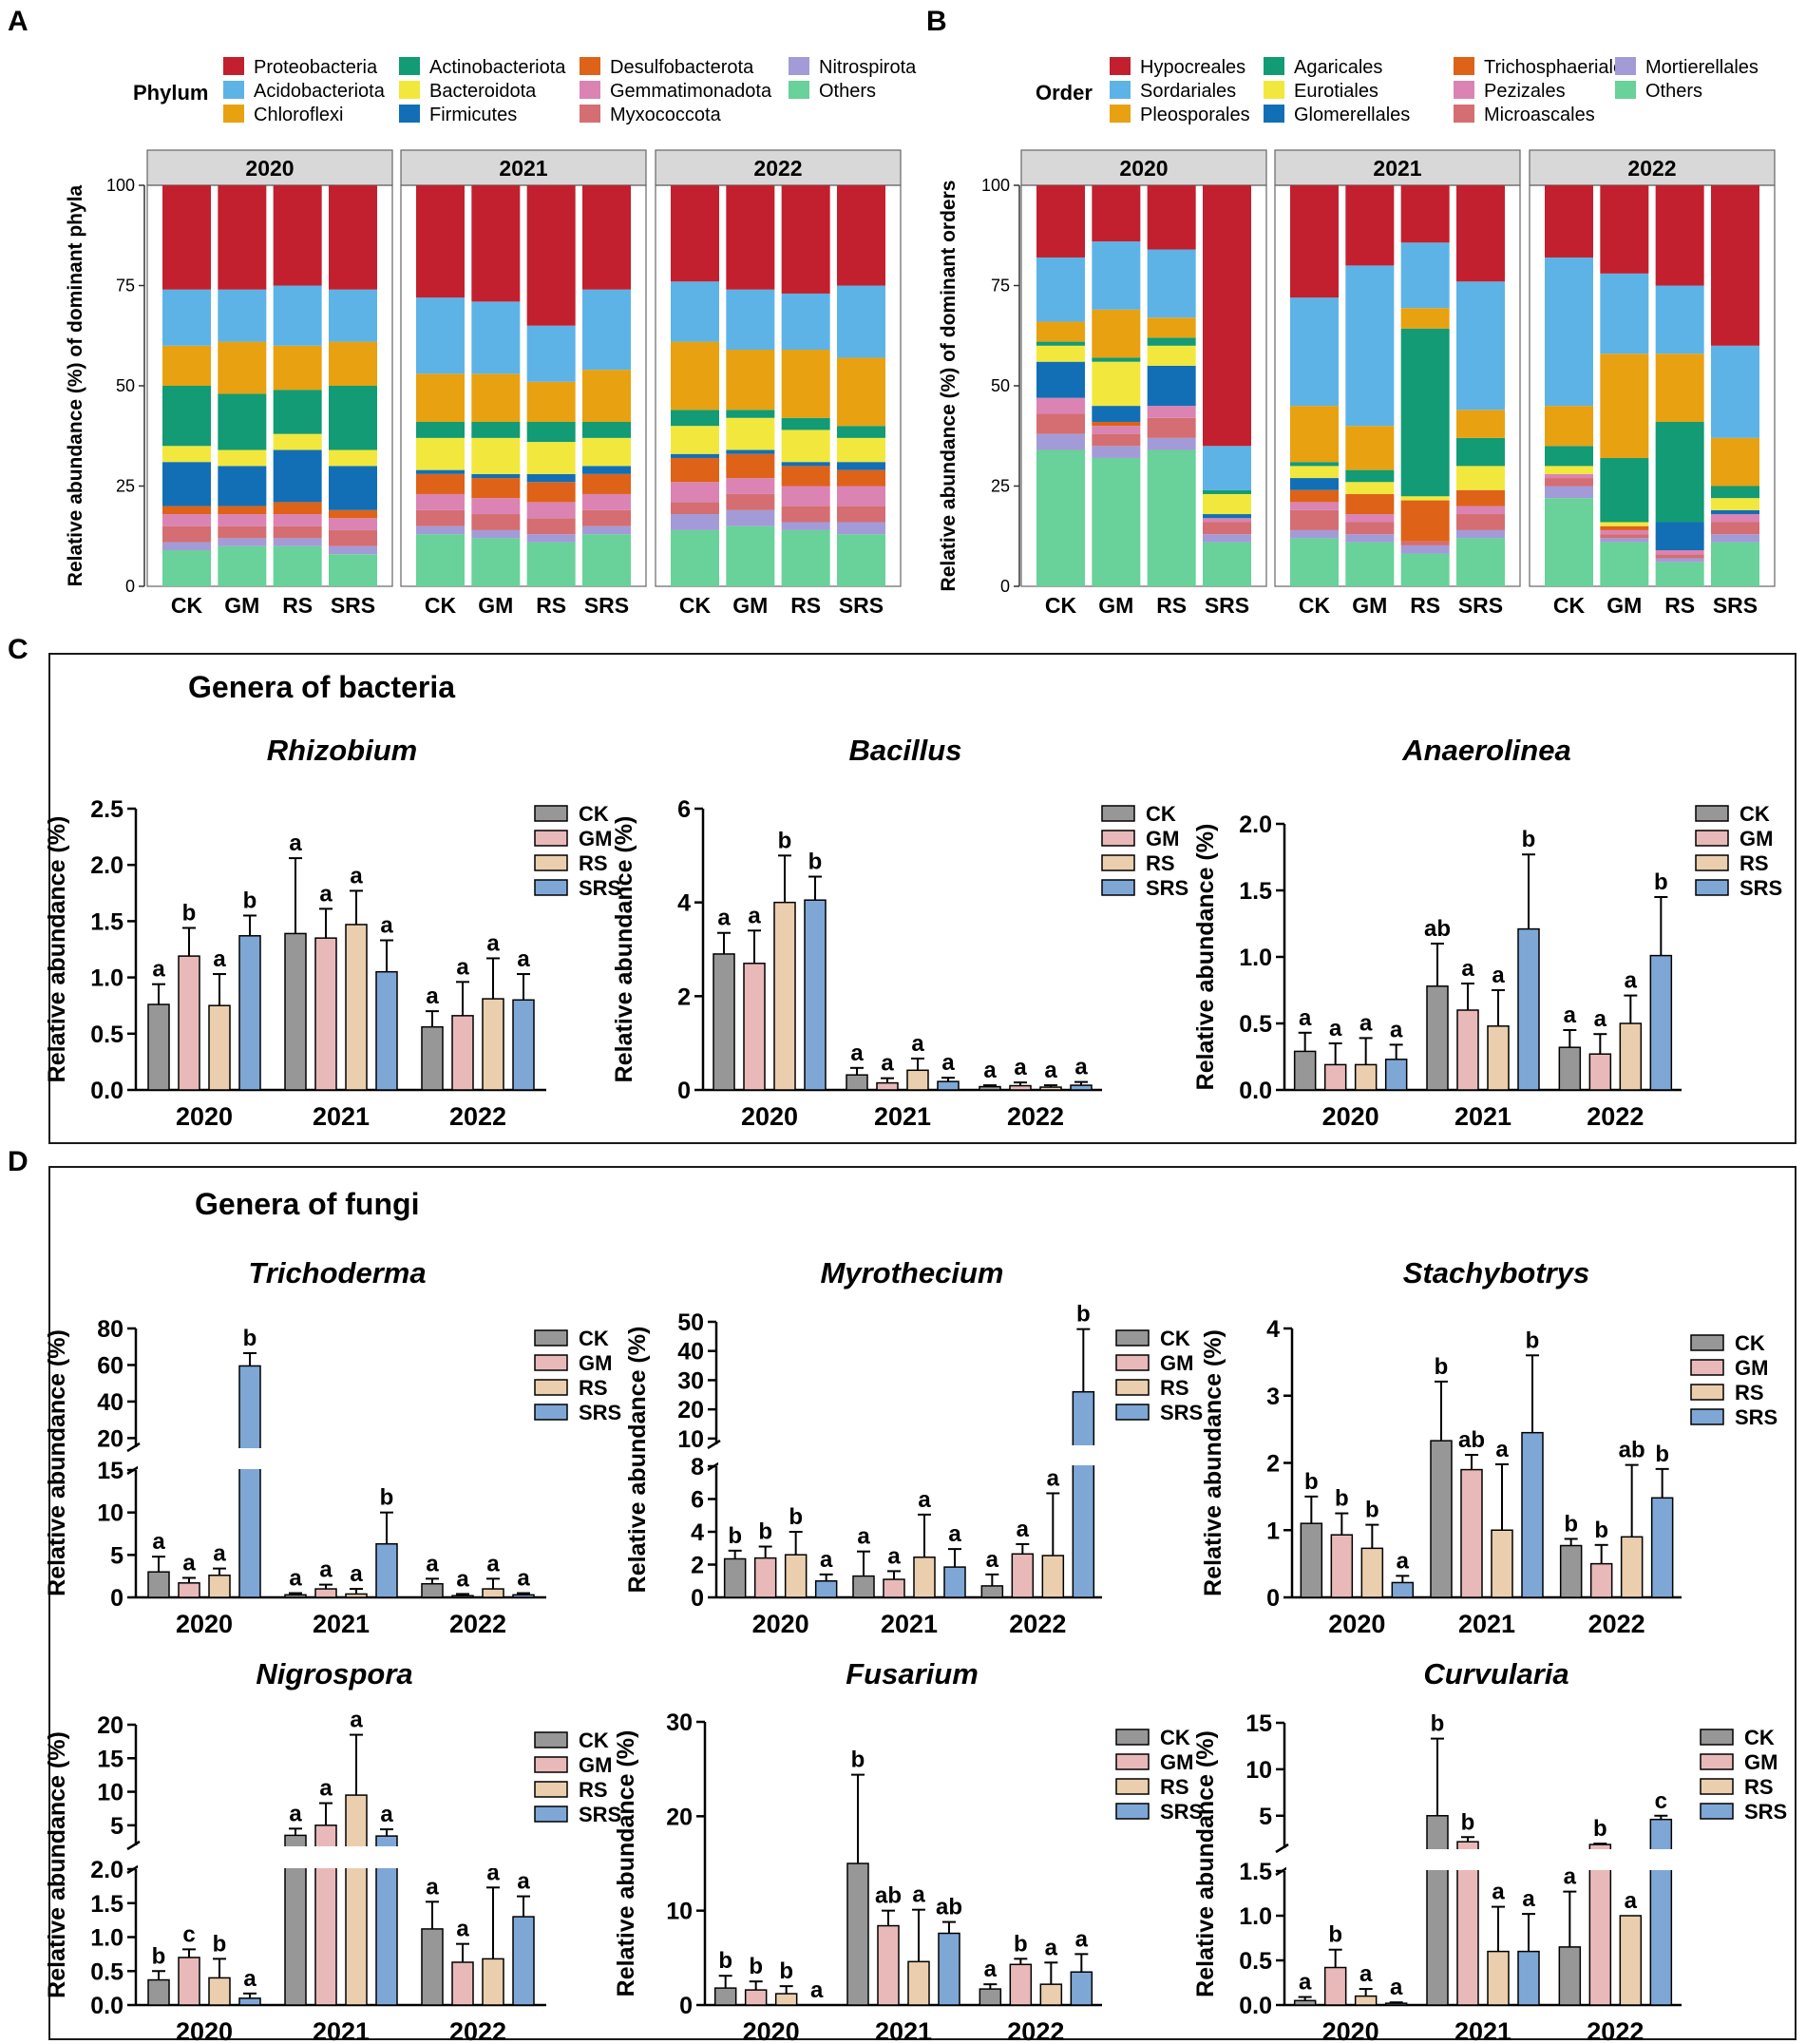  What do you see at coordinates (861, 478) in the screenshot?
I see `stack-segment-desulfobacterota` at bounding box center [861, 478].